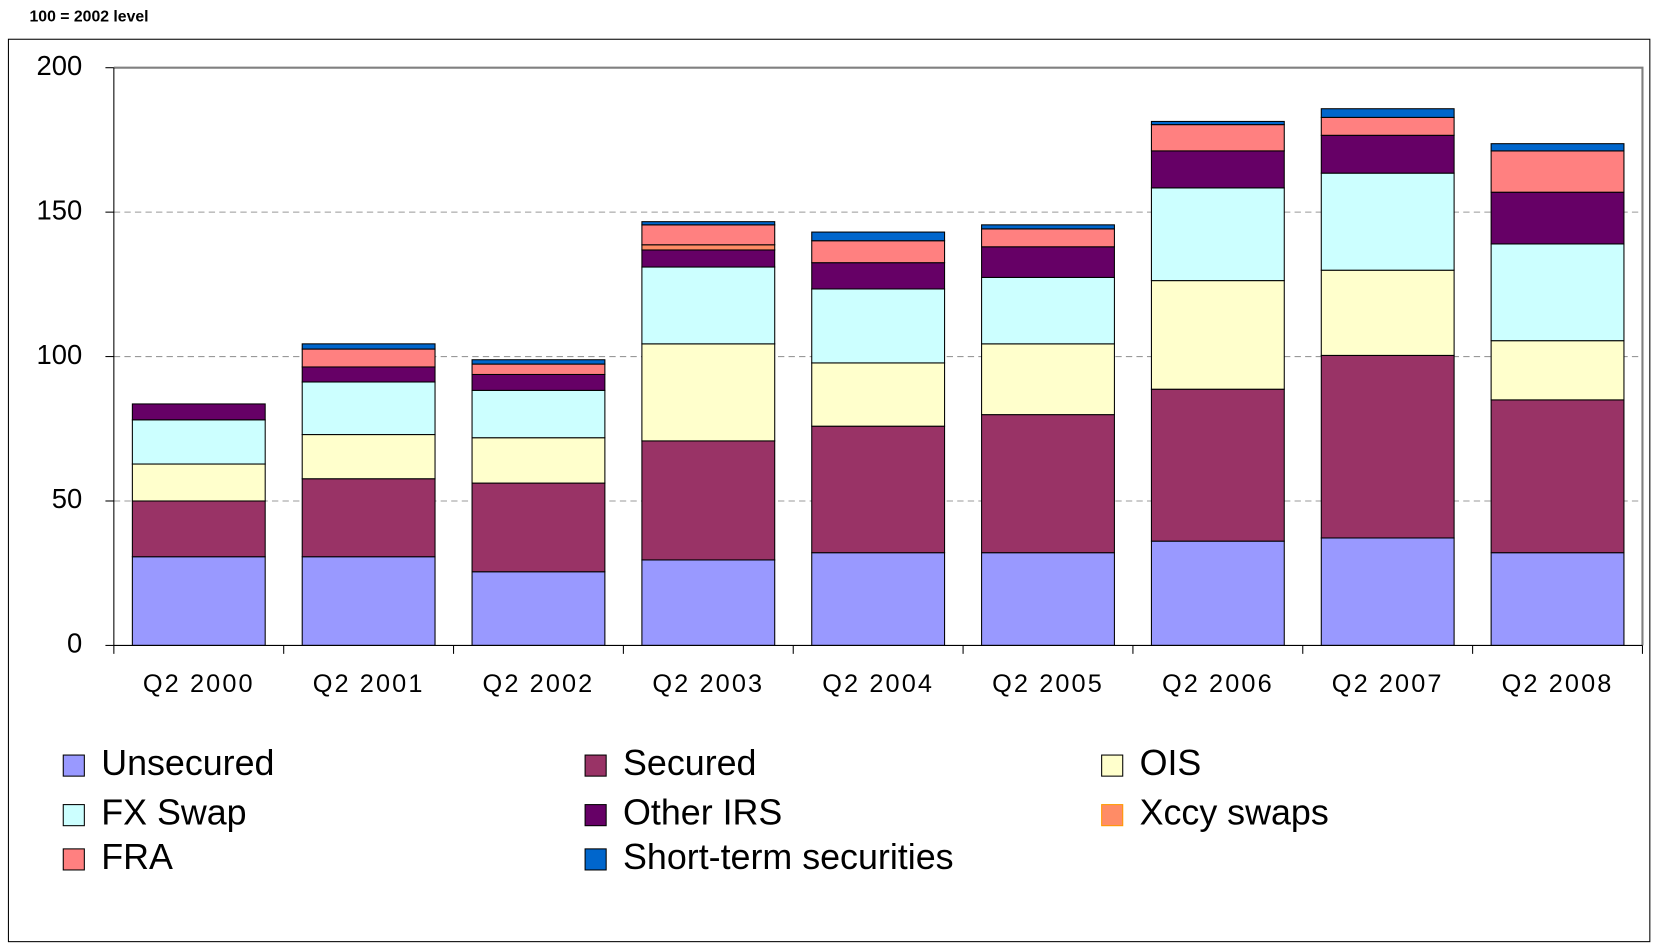 This screenshot has height=944, width=1653. I want to click on y-tick-label: 50, so click(67, 498).